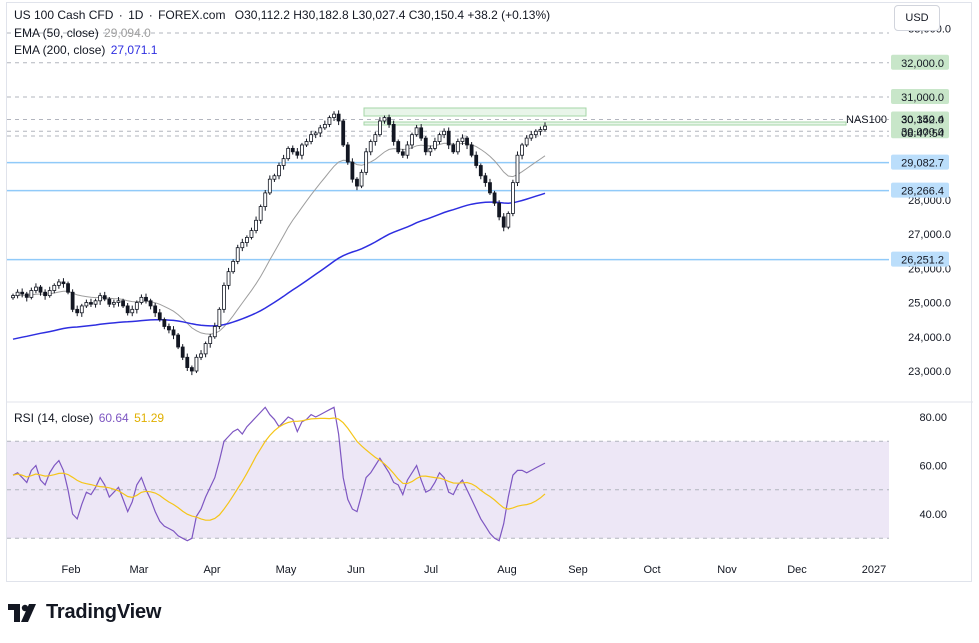 This screenshot has height=643, width=979. Describe the element at coordinates (933, 467) in the screenshot. I see `rsi-tick-label: 60.00` at that location.